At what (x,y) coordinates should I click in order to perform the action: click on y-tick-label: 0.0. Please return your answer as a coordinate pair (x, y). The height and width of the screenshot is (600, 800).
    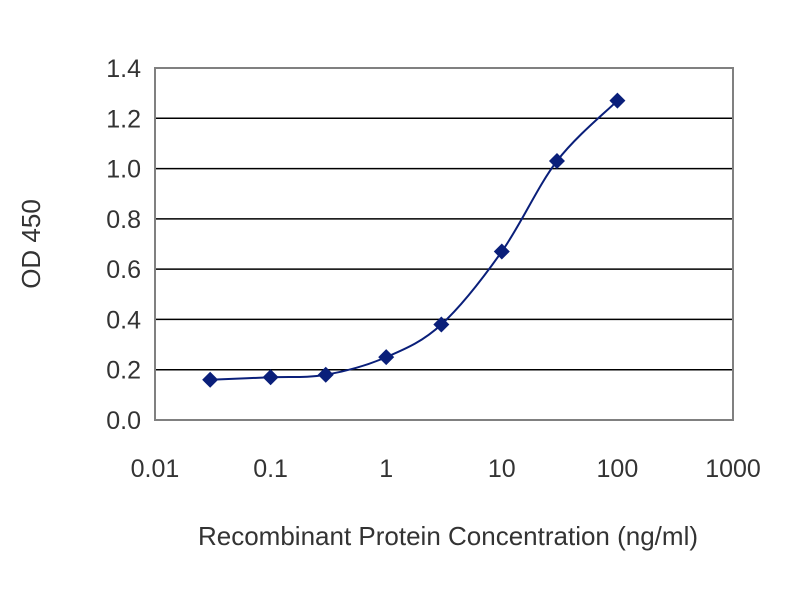
    Looking at the image, I should click on (123, 421).